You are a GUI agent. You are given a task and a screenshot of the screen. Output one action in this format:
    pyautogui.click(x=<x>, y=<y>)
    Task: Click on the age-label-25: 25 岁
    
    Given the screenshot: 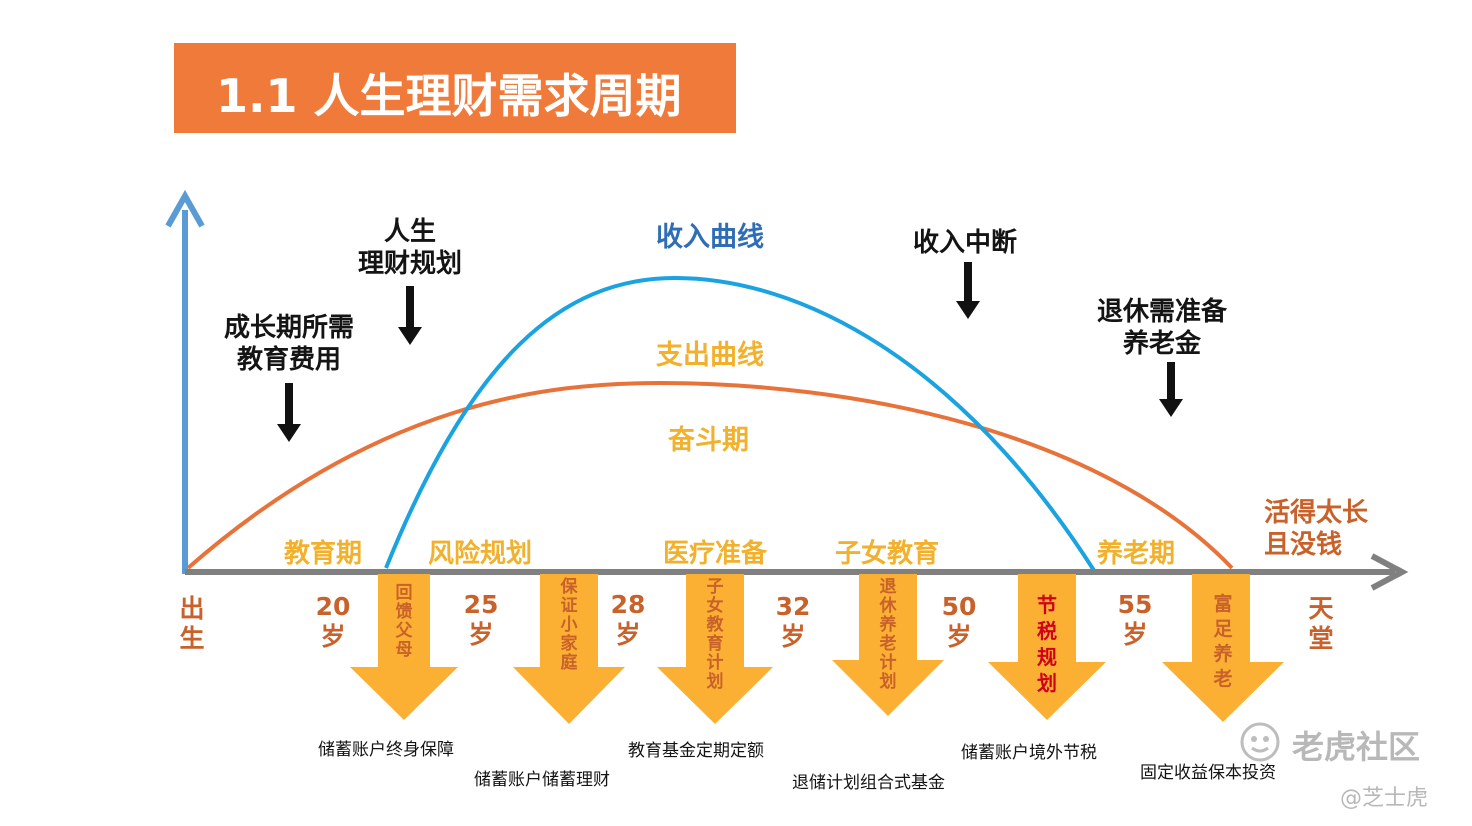 What is the action you would take?
    pyautogui.click(x=481, y=619)
    